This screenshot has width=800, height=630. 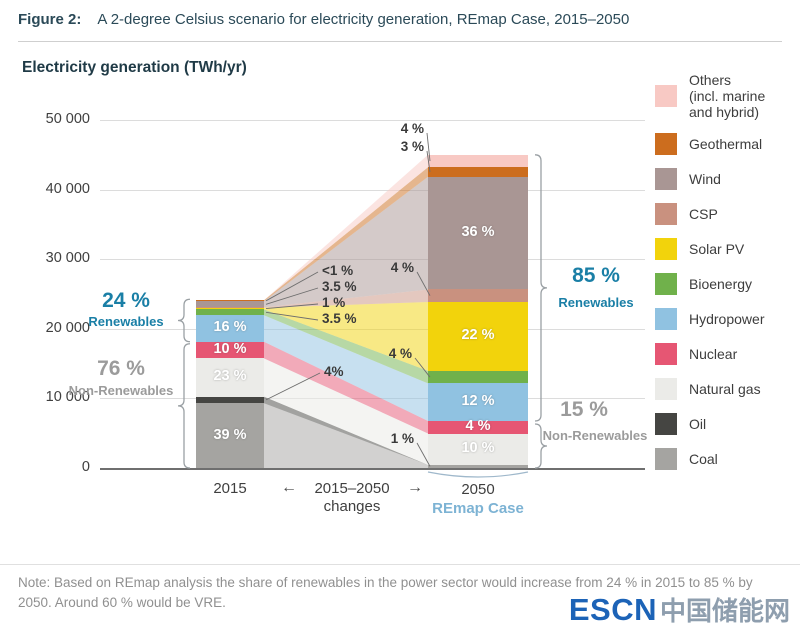 What do you see at coordinates (339, 286) in the screenshot?
I see `out-label-wind-2015: 3.5 %` at bounding box center [339, 286].